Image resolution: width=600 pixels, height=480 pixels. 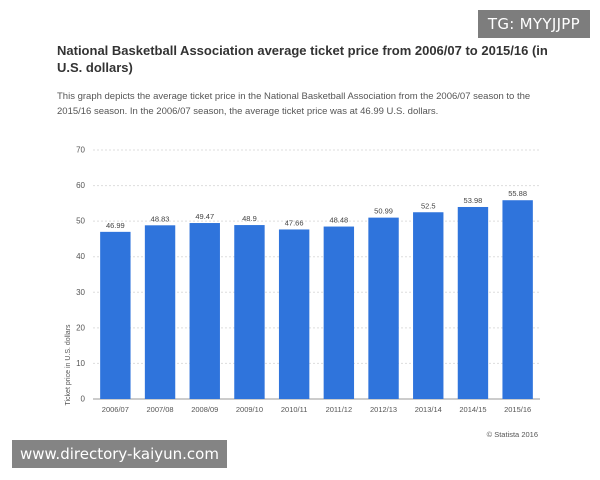 What do you see at coordinates (473, 200) in the screenshot?
I see `data-label: 53.98` at bounding box center [473, 200].